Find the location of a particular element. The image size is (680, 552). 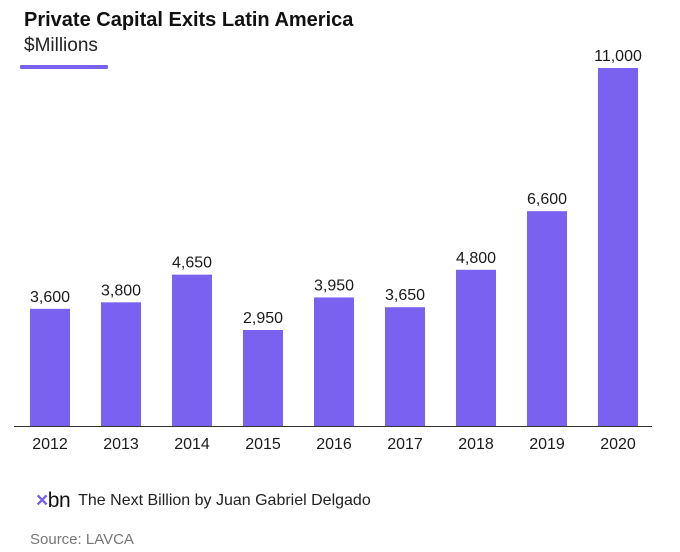

x-tick-label-2020: 2020 is located at coordinates (618, 444).